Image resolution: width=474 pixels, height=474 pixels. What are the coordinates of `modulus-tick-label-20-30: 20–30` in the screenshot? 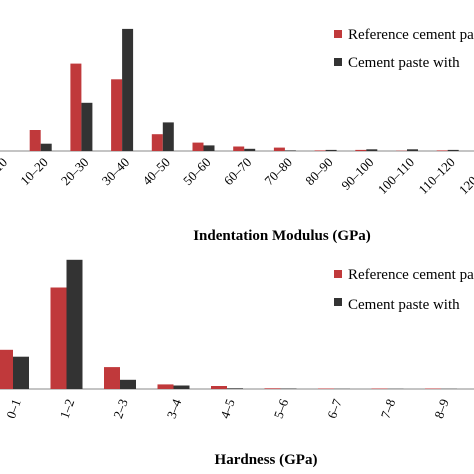 It's located at (75, 172).